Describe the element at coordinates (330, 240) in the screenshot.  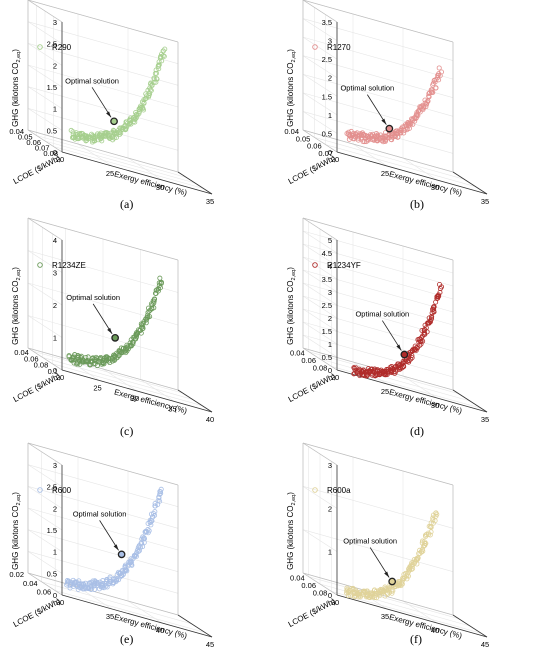
I see `z-tick-label: 5` at that location.